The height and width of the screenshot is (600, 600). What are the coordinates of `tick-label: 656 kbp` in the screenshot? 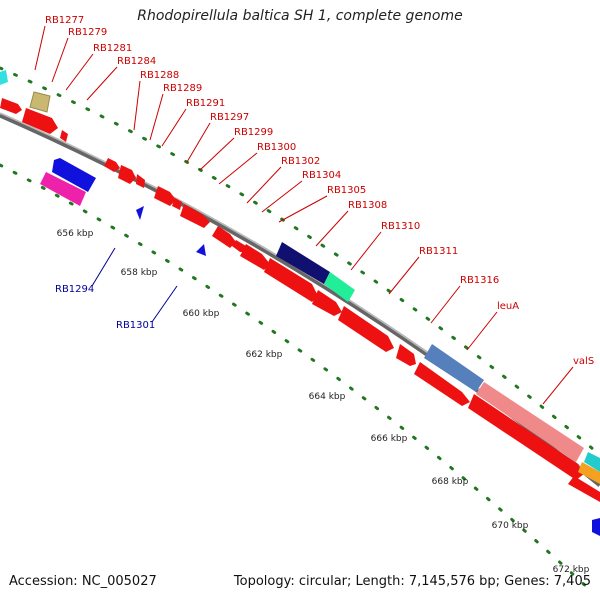 It's located at (75, 234).